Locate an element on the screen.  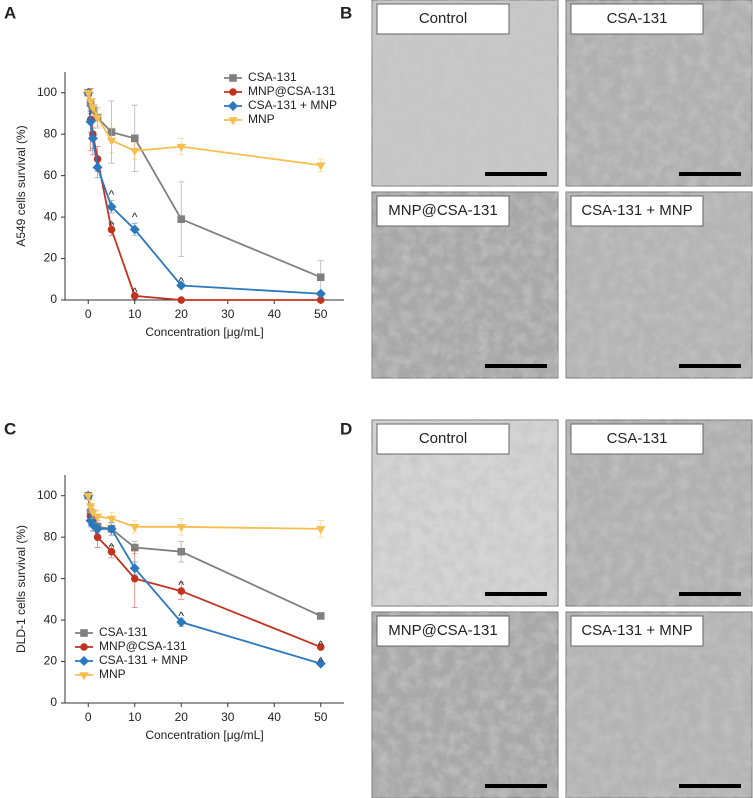
panel-letter: C is located at coordinates (10, 428).